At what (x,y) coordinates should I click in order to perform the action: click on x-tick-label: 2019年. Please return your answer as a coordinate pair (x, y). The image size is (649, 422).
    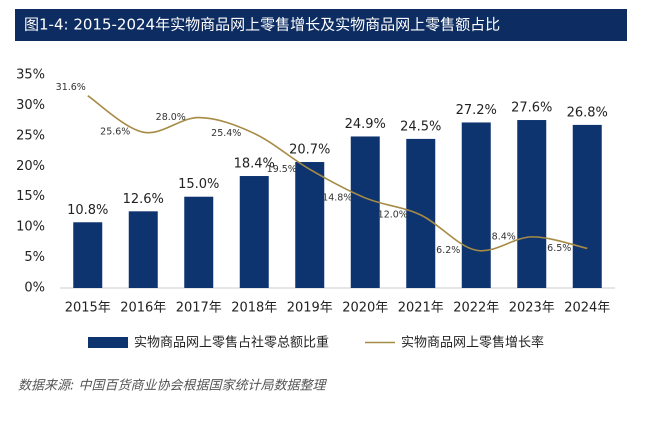
    Looking at the image, I should click on (310, 308).